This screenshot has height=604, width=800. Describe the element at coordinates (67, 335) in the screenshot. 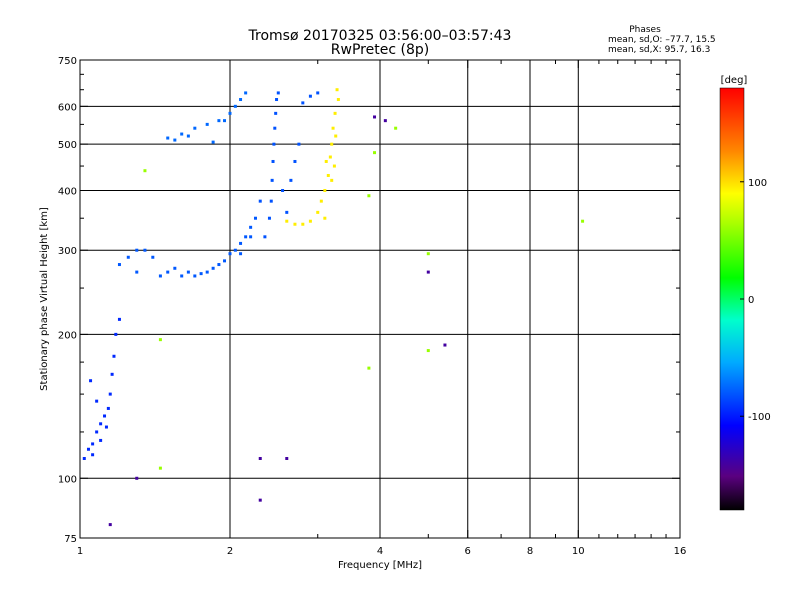

I see `y-tick-label: 200` at that location.